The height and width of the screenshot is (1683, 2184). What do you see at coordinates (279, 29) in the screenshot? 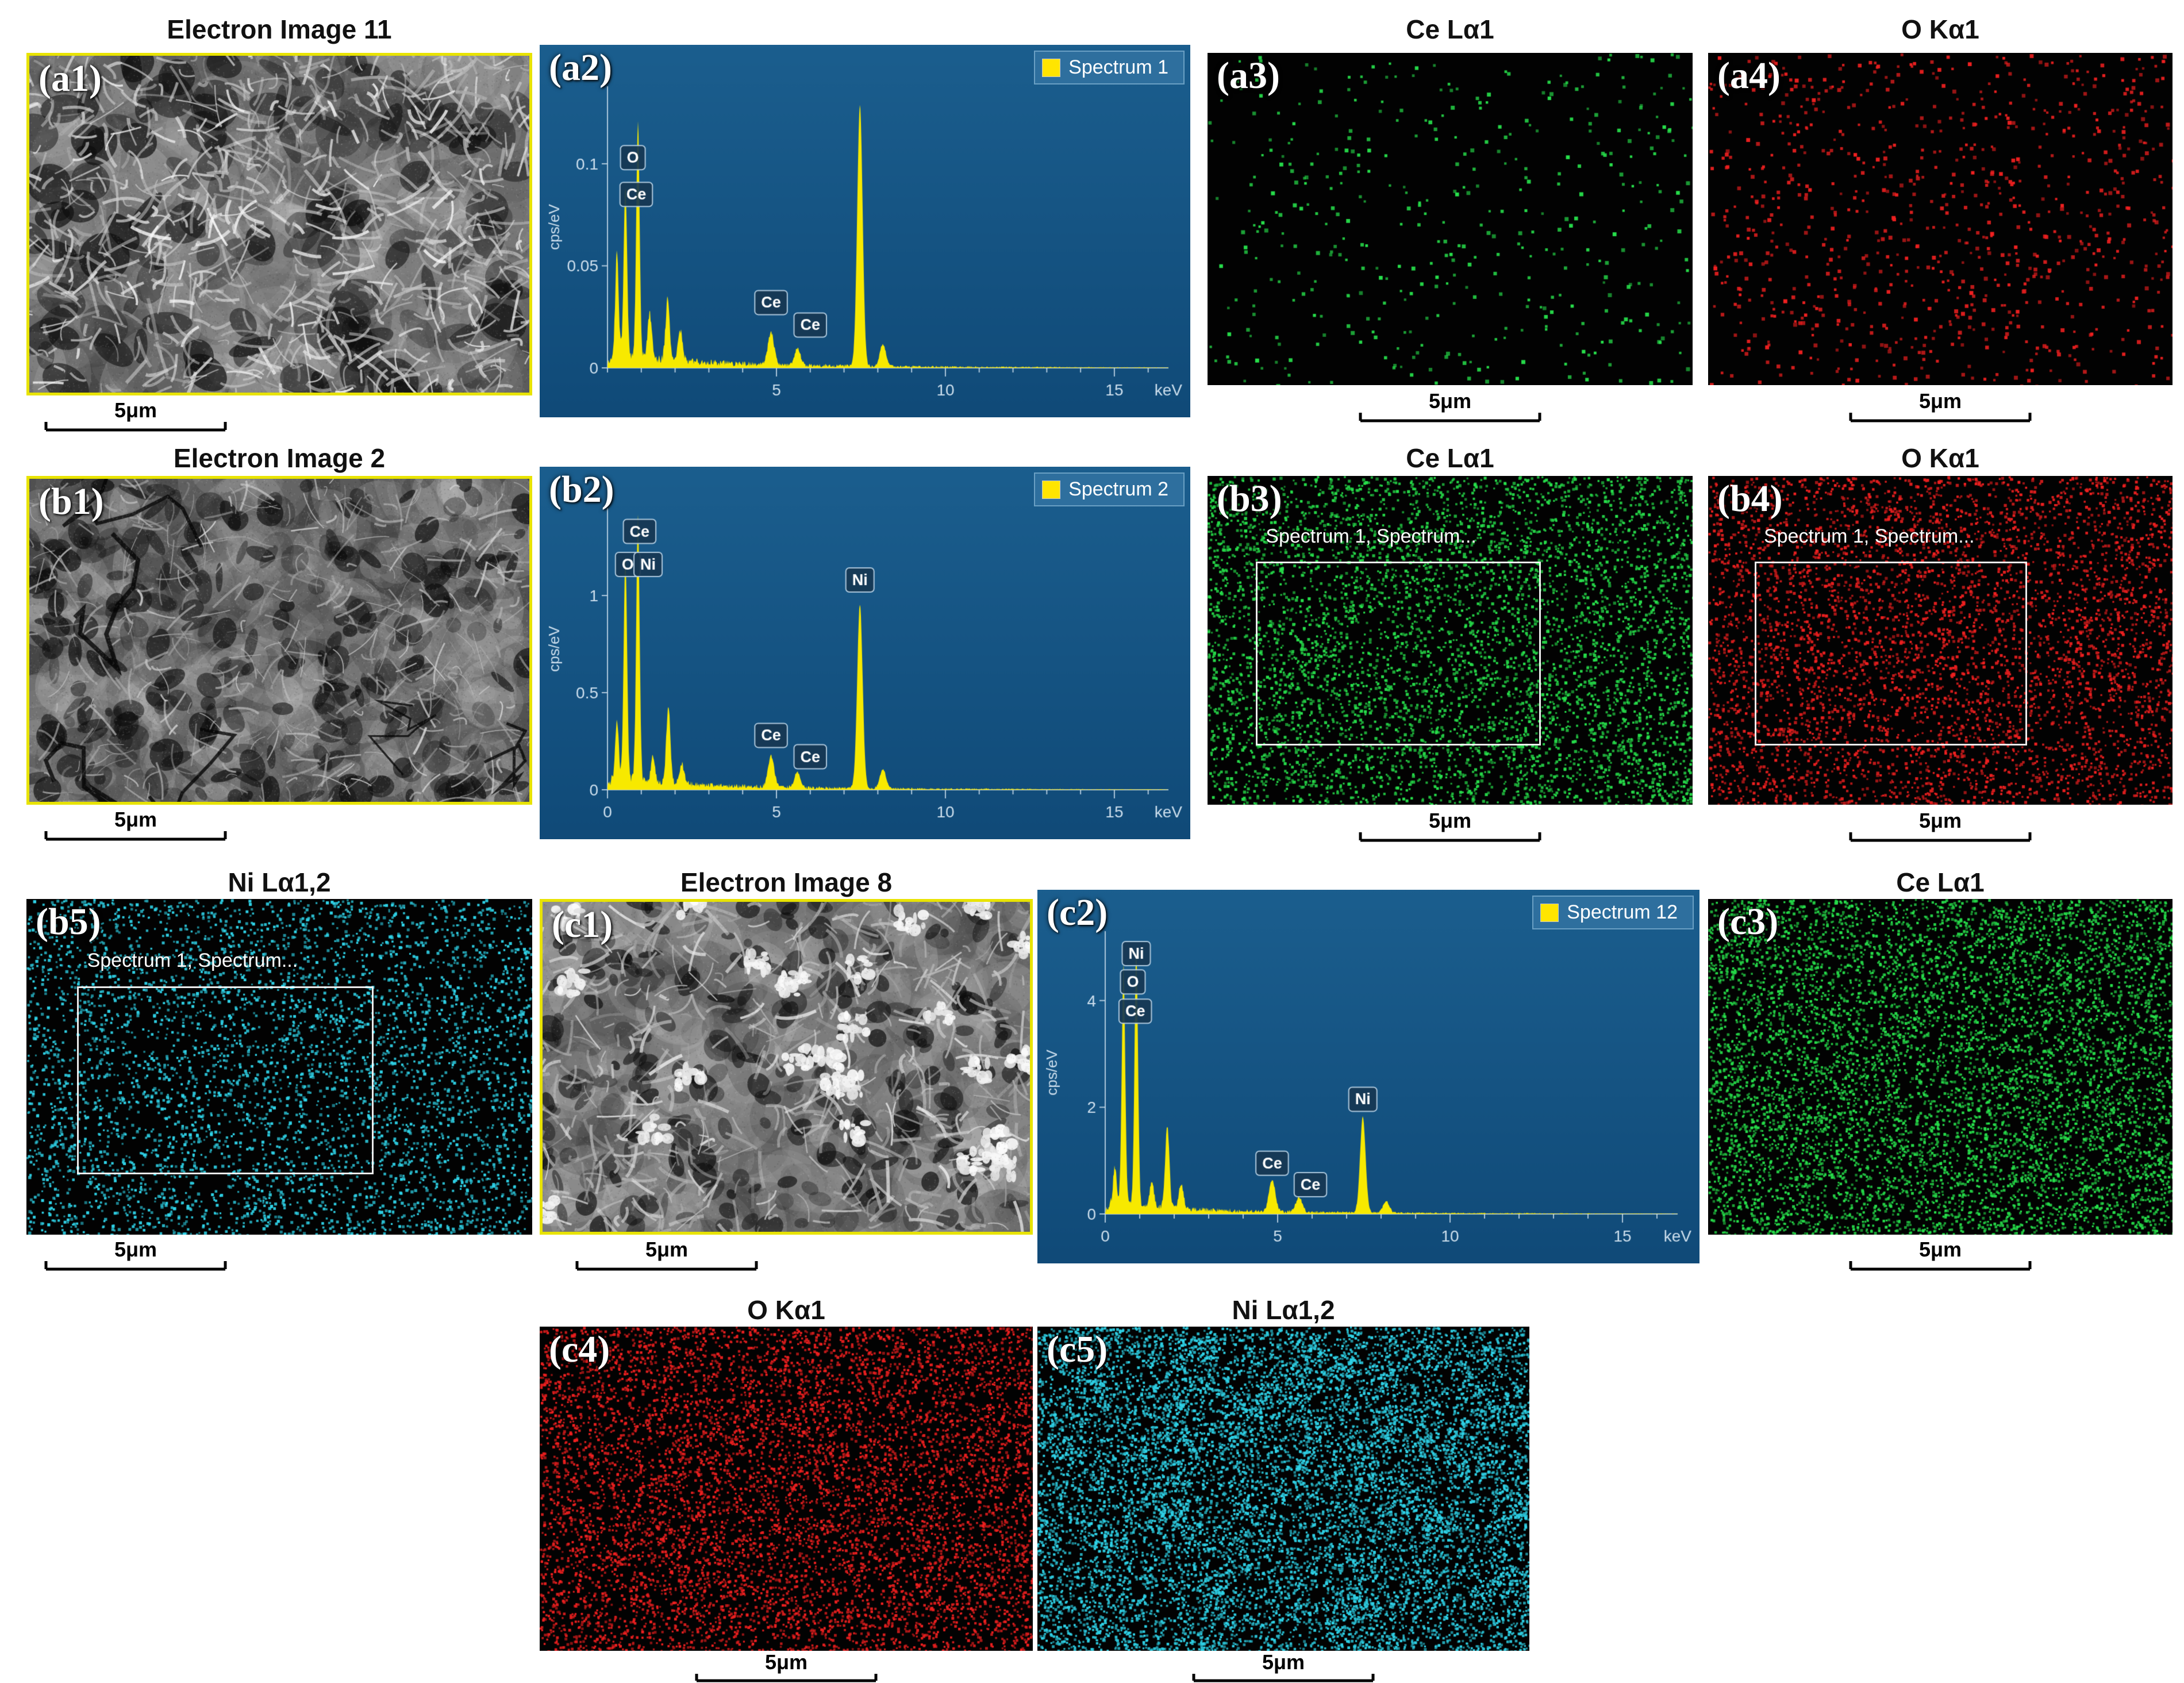
I see `panel-title-a1: Electron Image 11` at bounding box center [279, 29].